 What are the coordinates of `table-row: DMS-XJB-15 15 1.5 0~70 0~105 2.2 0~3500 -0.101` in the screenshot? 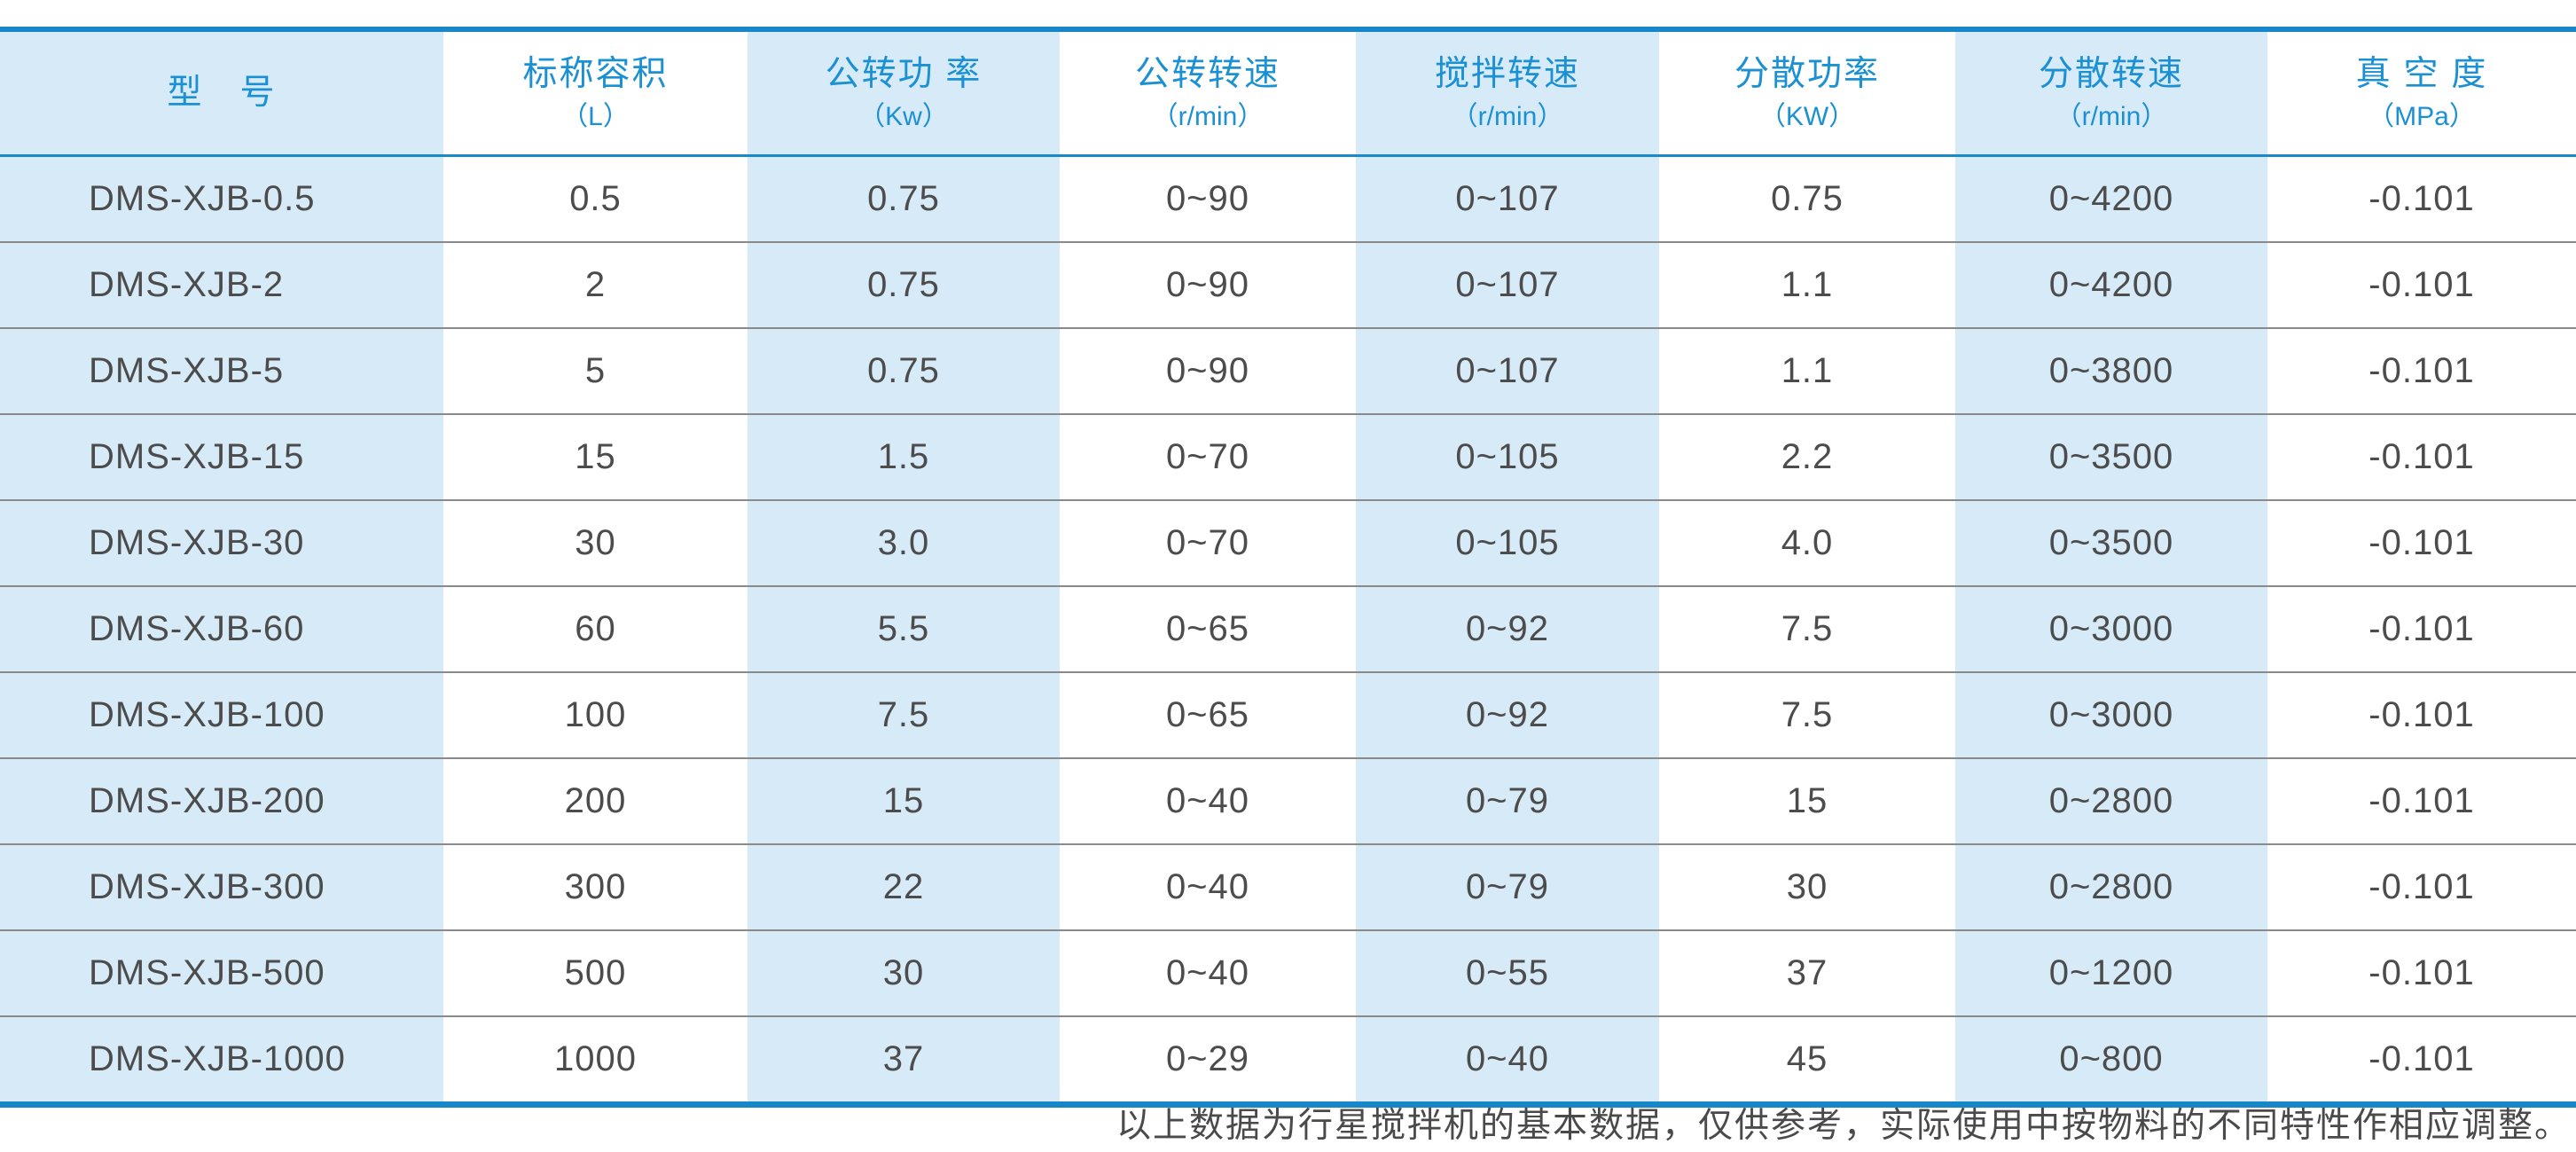 It's located at (1288, 456).